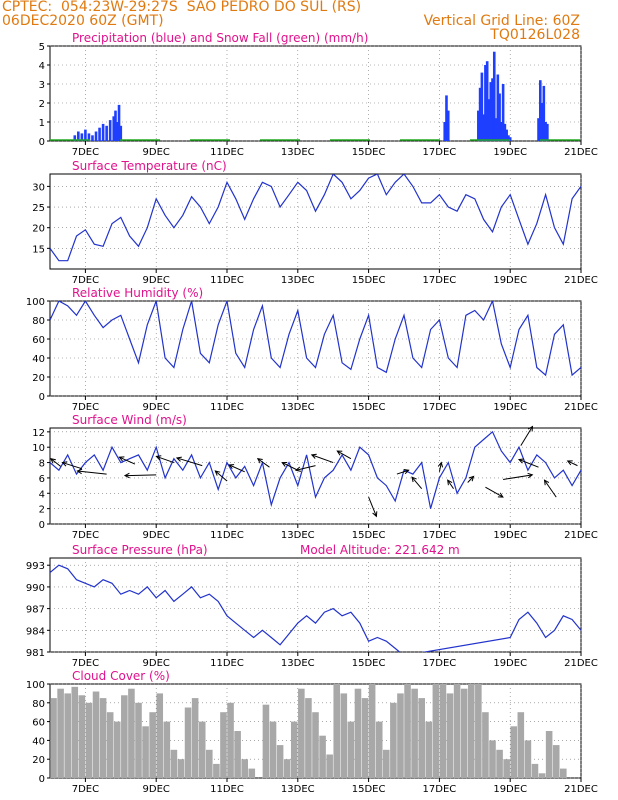  What do you see at coordinates (85, 789) in the screenshot?
I see `cloud-x-tick-label: 7DEC` at bounding box center [85, 789].